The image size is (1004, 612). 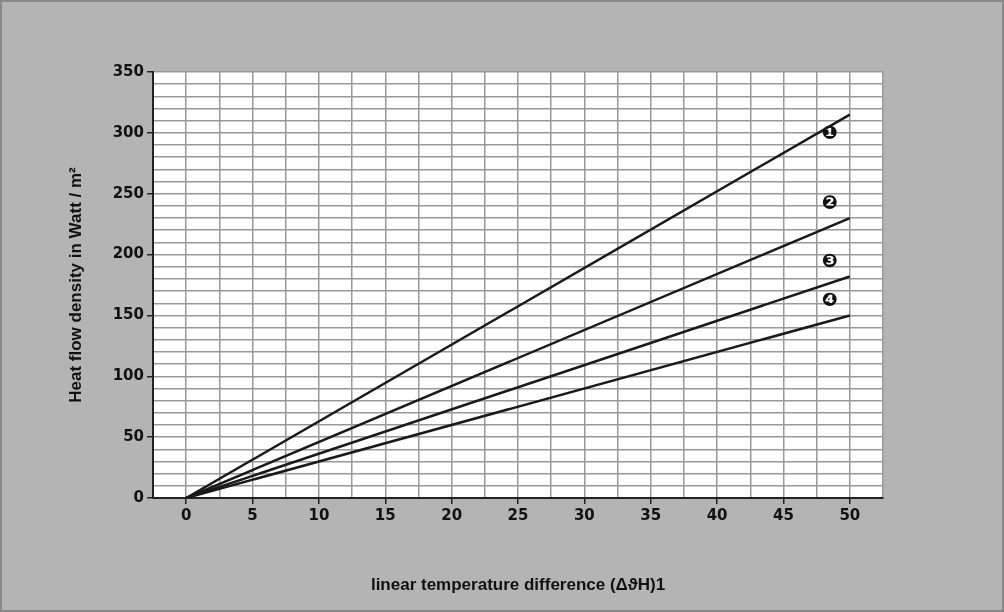 I want to click on x-tick-label: 30, so click(x=584, y=514).